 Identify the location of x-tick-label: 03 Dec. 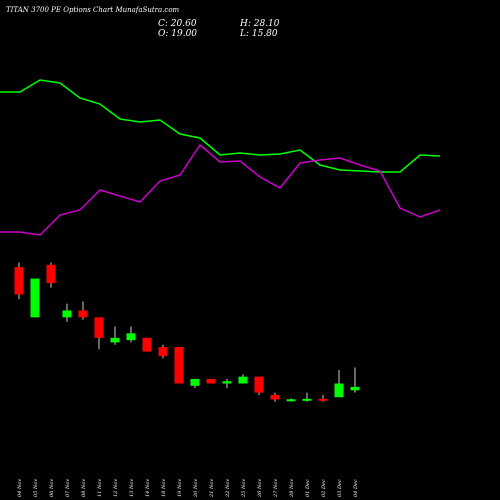
(340, 488).